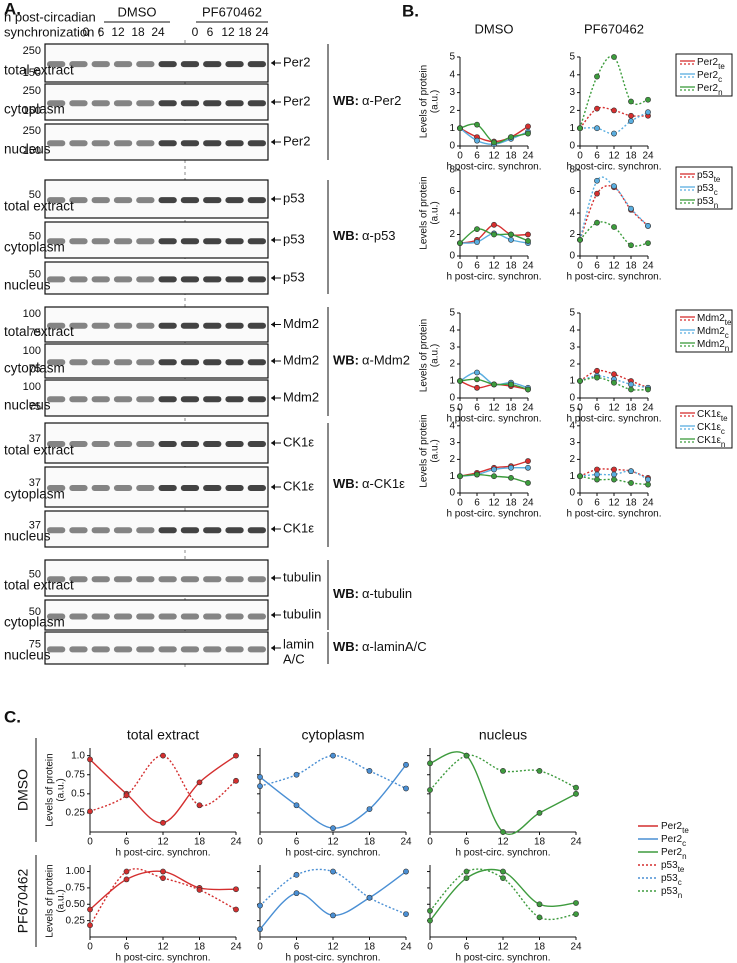 The height and width of the screenshot is (963, 737). I want to click on protein-label: Per2, so click(296, 100).